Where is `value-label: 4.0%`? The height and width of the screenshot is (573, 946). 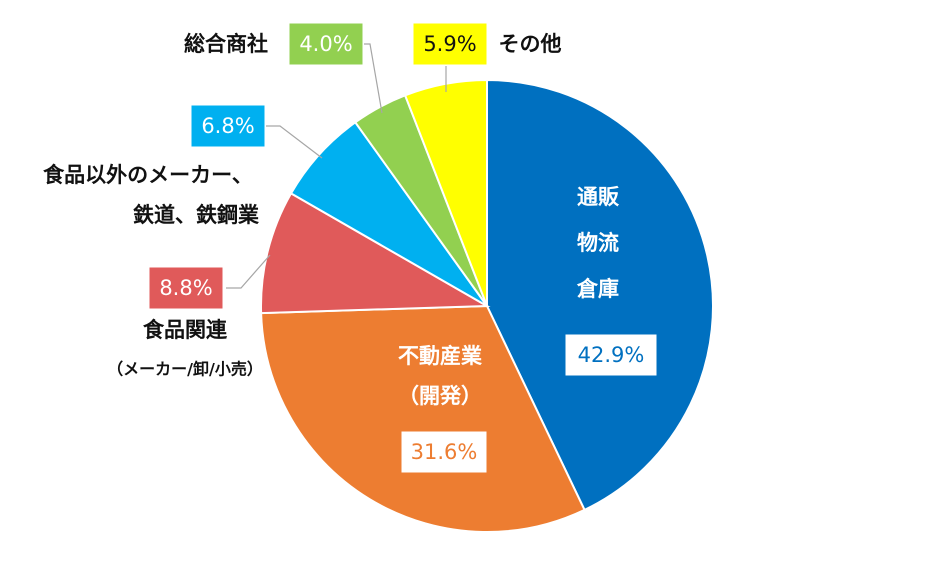
value-label: 4.0% is located at coordinates (325, 44).